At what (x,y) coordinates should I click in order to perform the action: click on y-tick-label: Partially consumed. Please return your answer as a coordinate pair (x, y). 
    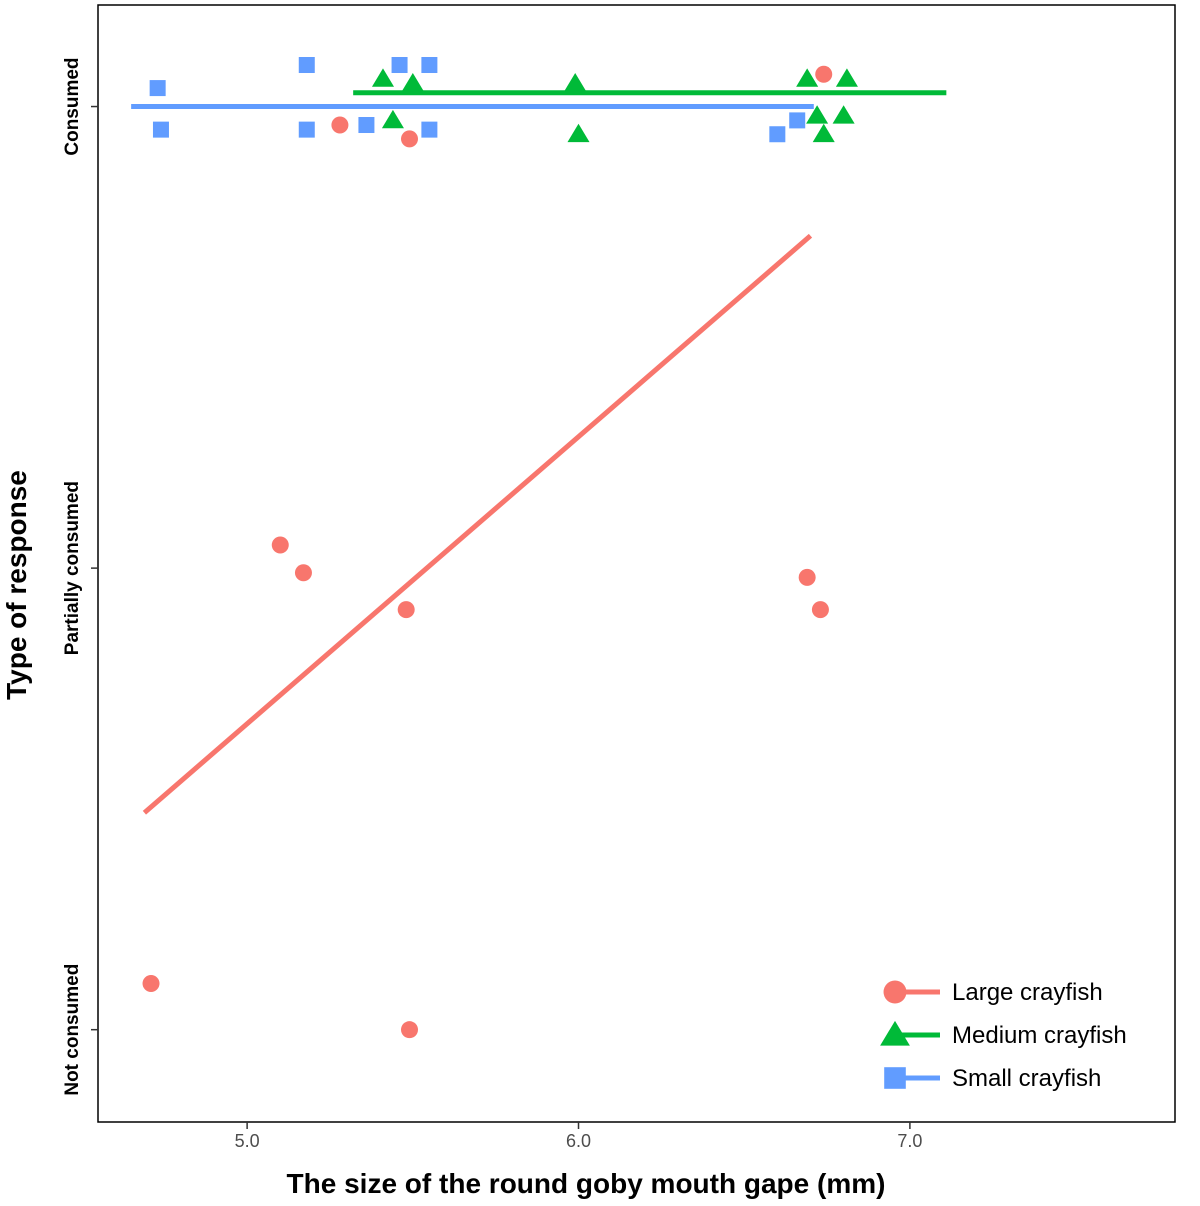
    Looking at the image, I should click on (72, 568).